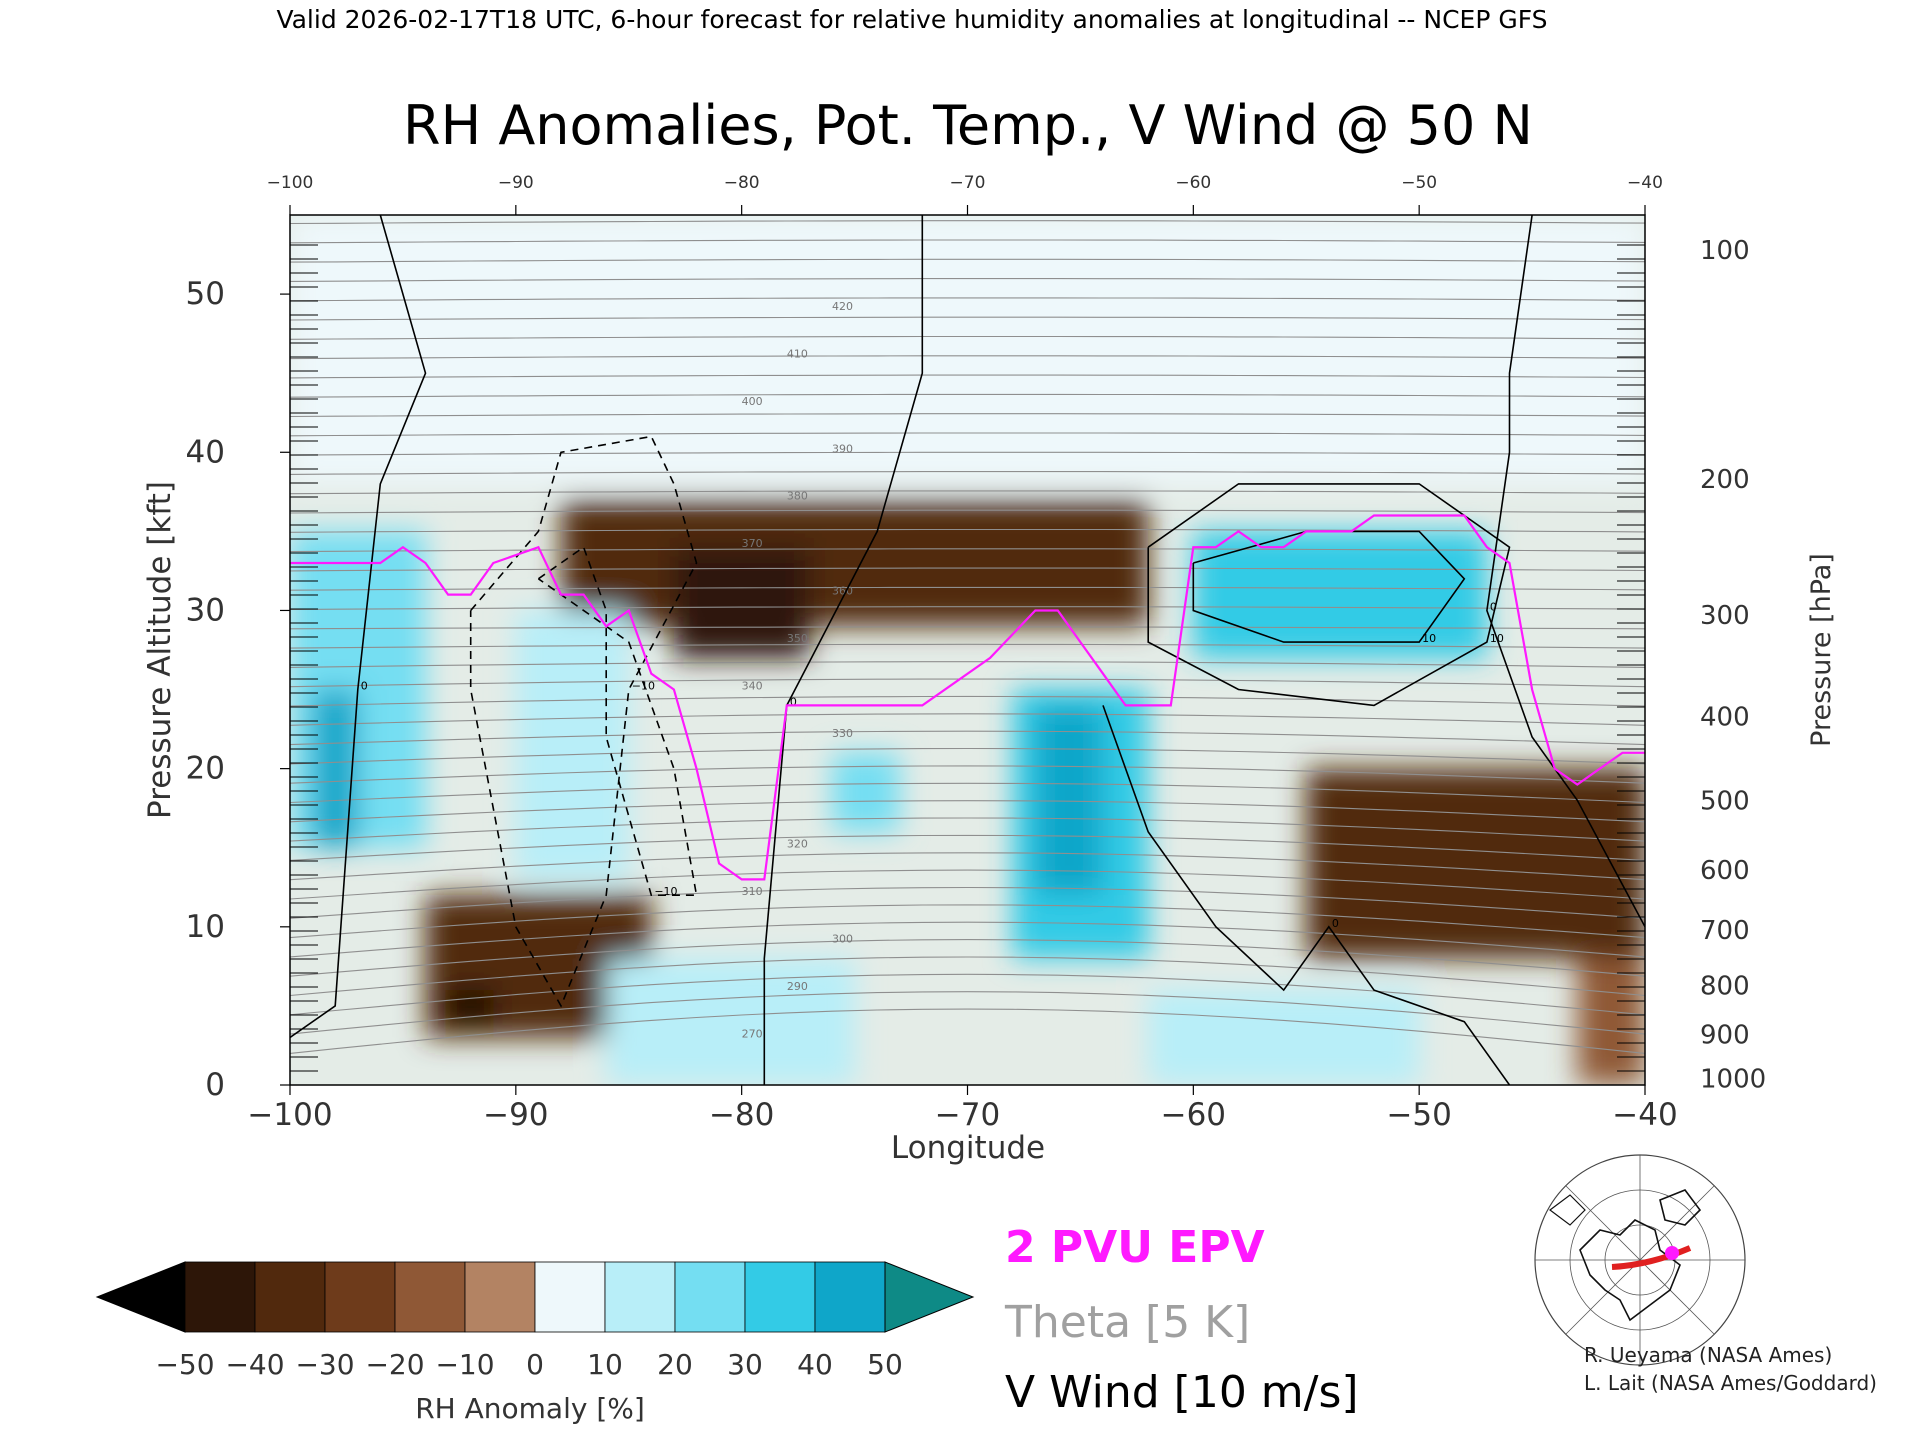  What do you see at coordinates (1725, 931) in the screenshot?
I see `pressure-tick-label-6: 700` at bounding box center [1725, 931].